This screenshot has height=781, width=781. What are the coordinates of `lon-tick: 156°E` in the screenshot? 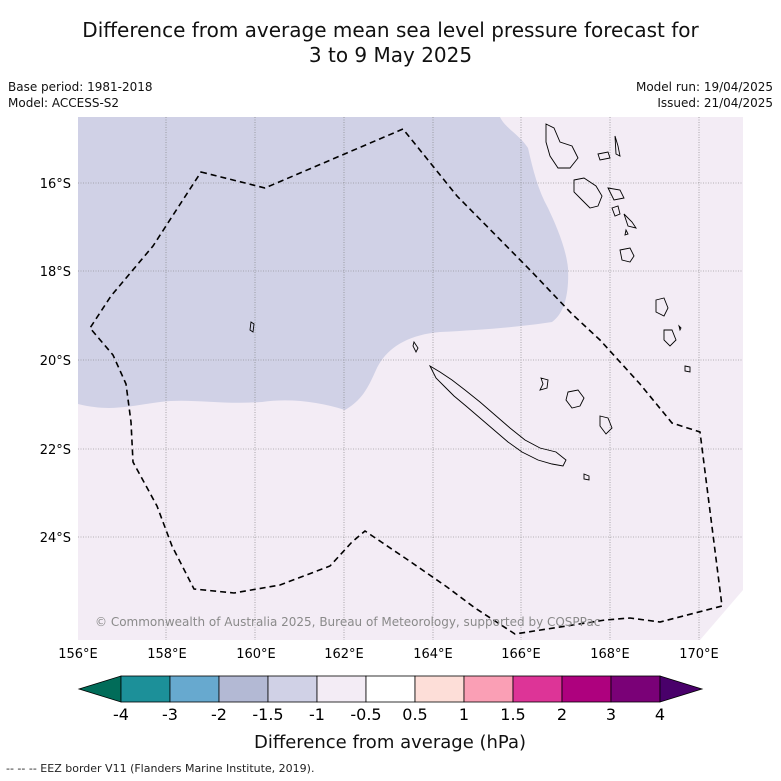 It's located at (78, 654).